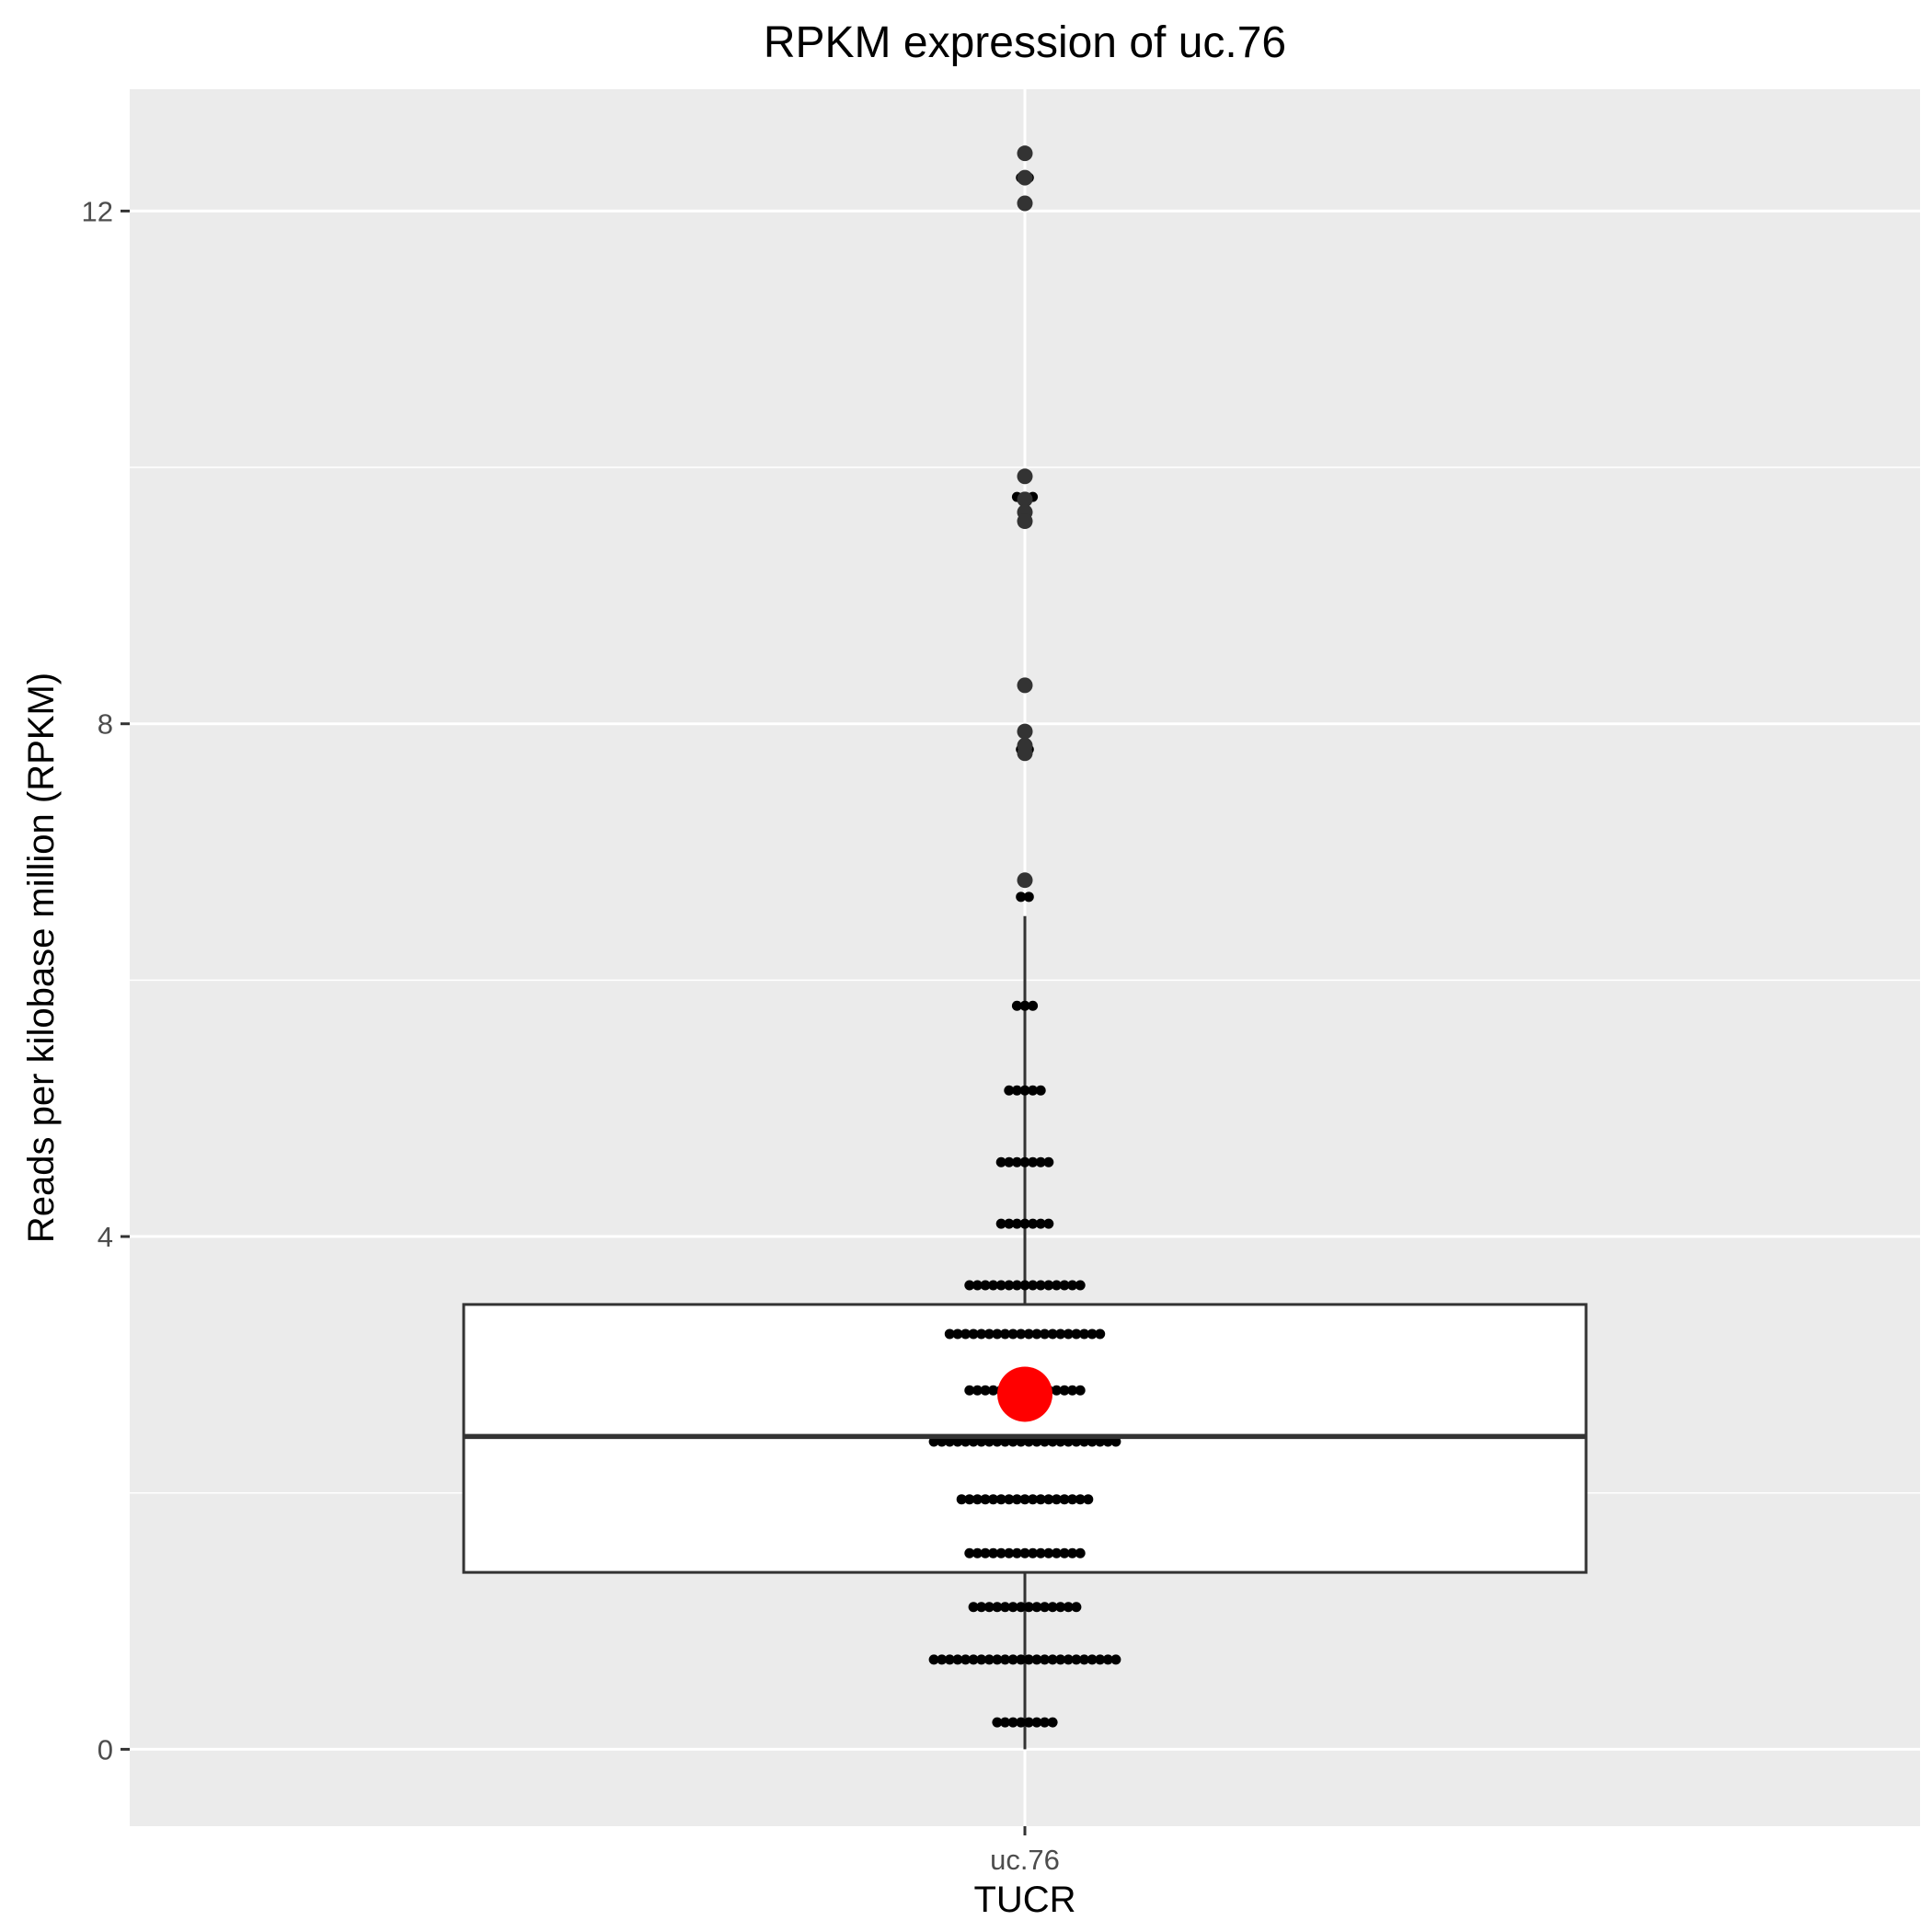  Describe the element at coordinates (1025, 1860) in the screenshot. I see `x-tick-label: uc.76` at that location.